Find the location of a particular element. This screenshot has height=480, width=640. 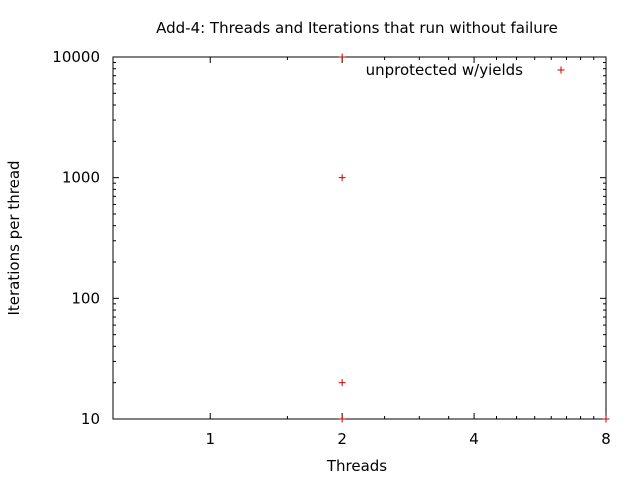

y-tick-label: 10000 is located at coordinates (76, 57).